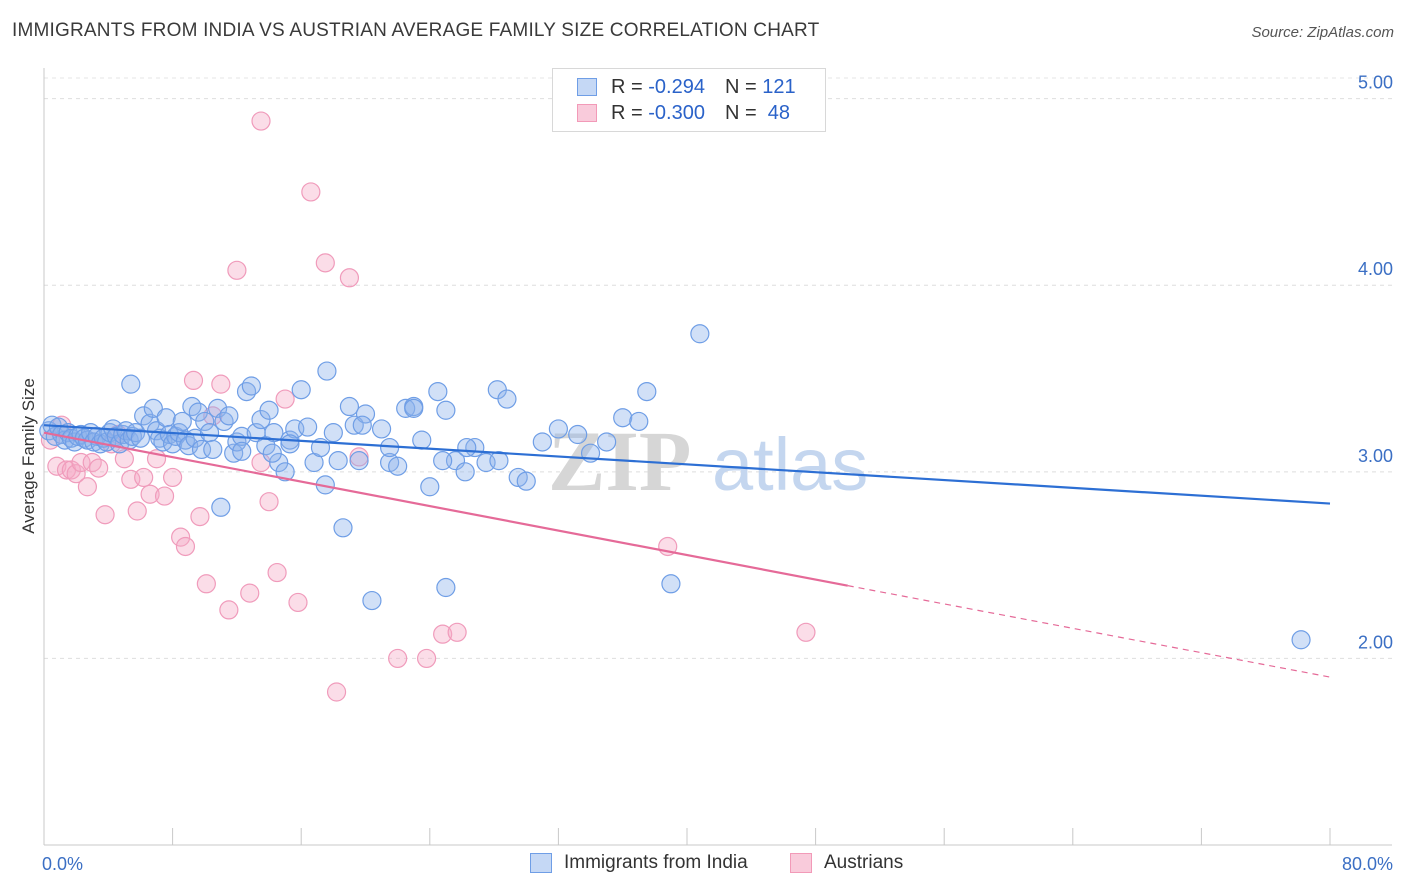 Image resolution: width=1406 pixels, height=892 pixels. I want to click on india-trend-line, so click(687, 464).